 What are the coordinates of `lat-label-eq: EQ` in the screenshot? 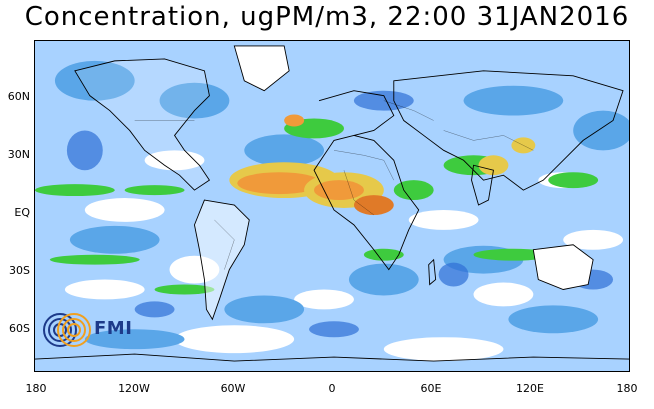 It's located at (22, 212).